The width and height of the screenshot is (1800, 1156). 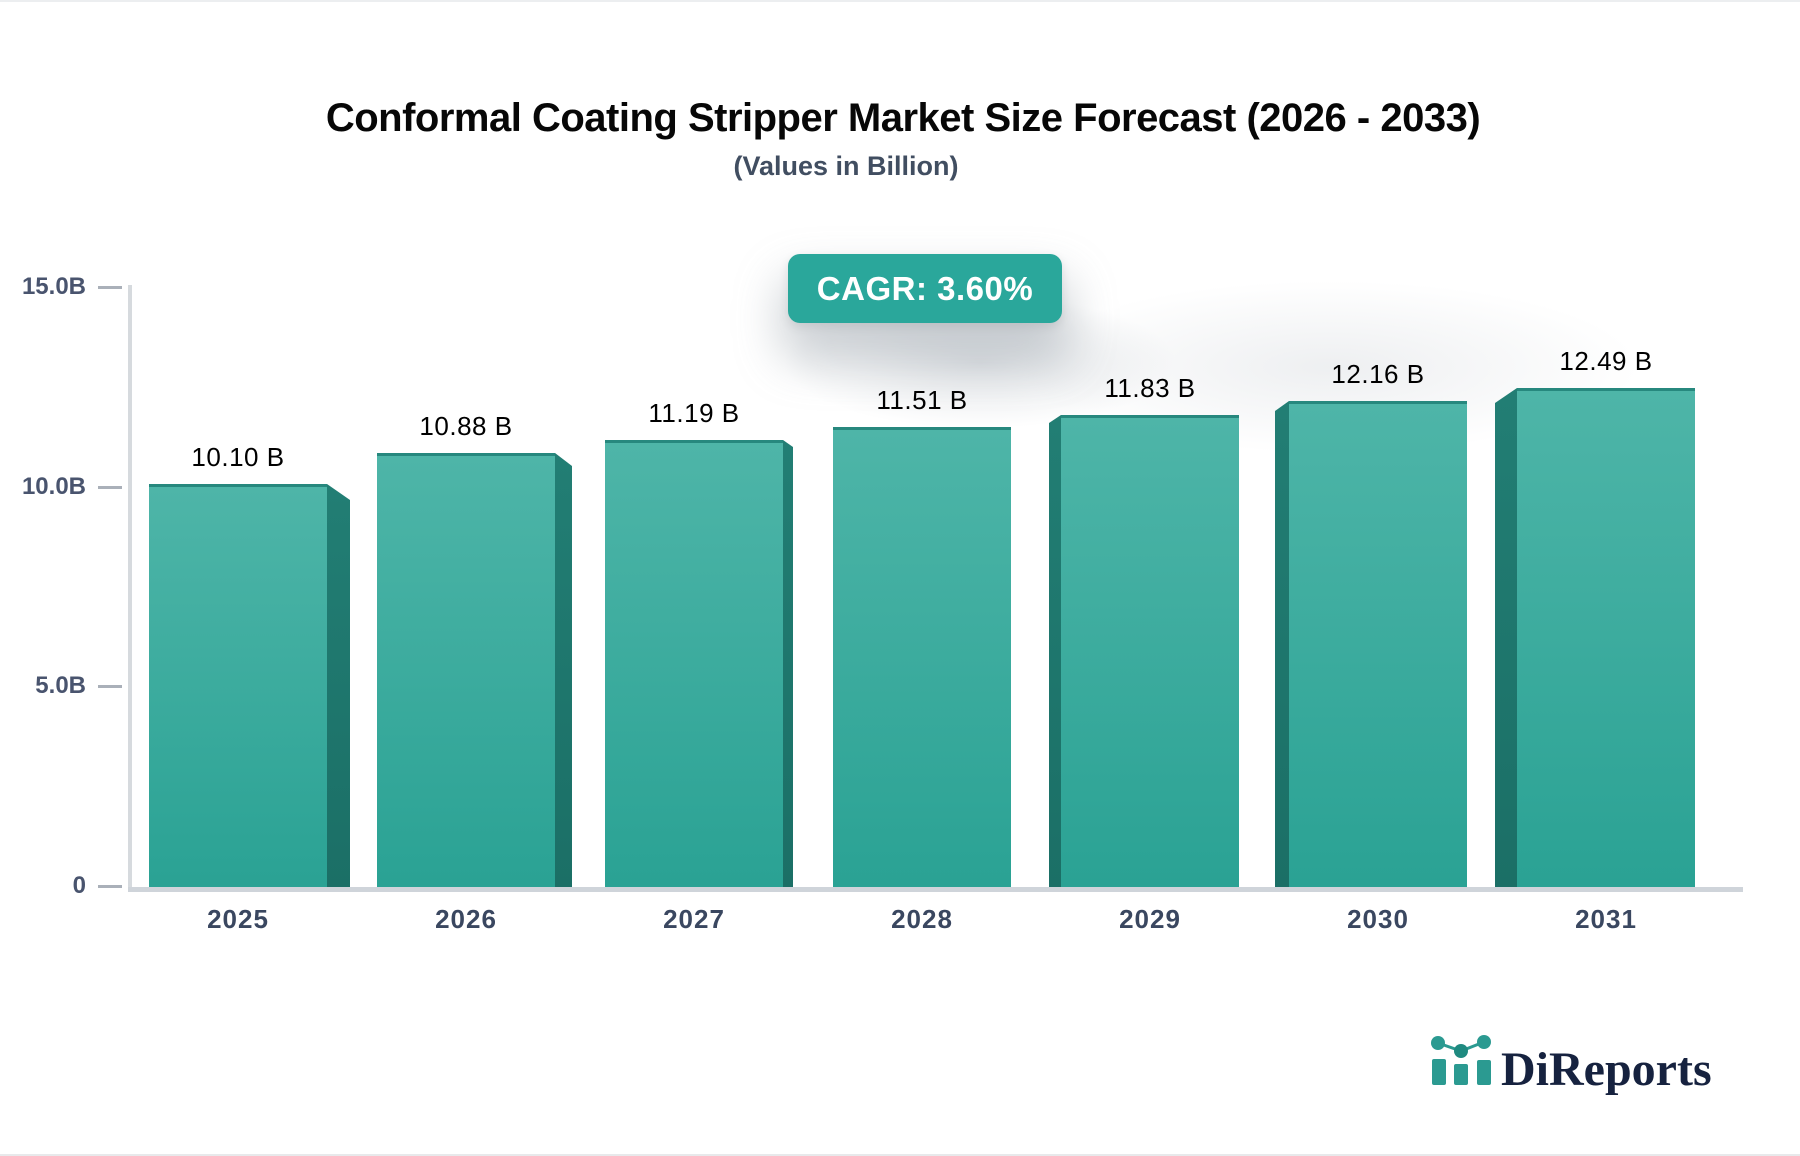 I want to click on cagr-badge: CAGR: 3.60%, so click(x=925, y=288).